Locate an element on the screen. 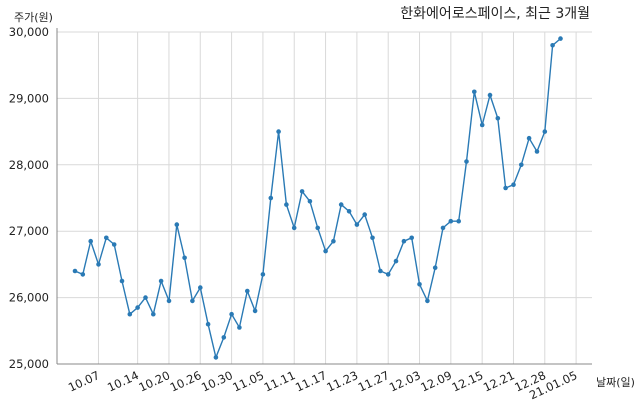 This screenshot has height=418, width=640. y-tick-label: 29,000 is located at coordinates (29, 98).